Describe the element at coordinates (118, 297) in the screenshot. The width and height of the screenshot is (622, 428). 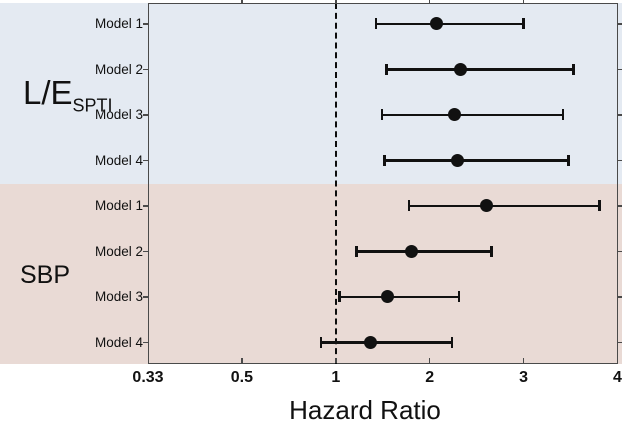
I see `row-label-sbp-model-3: Model 3` at that location.